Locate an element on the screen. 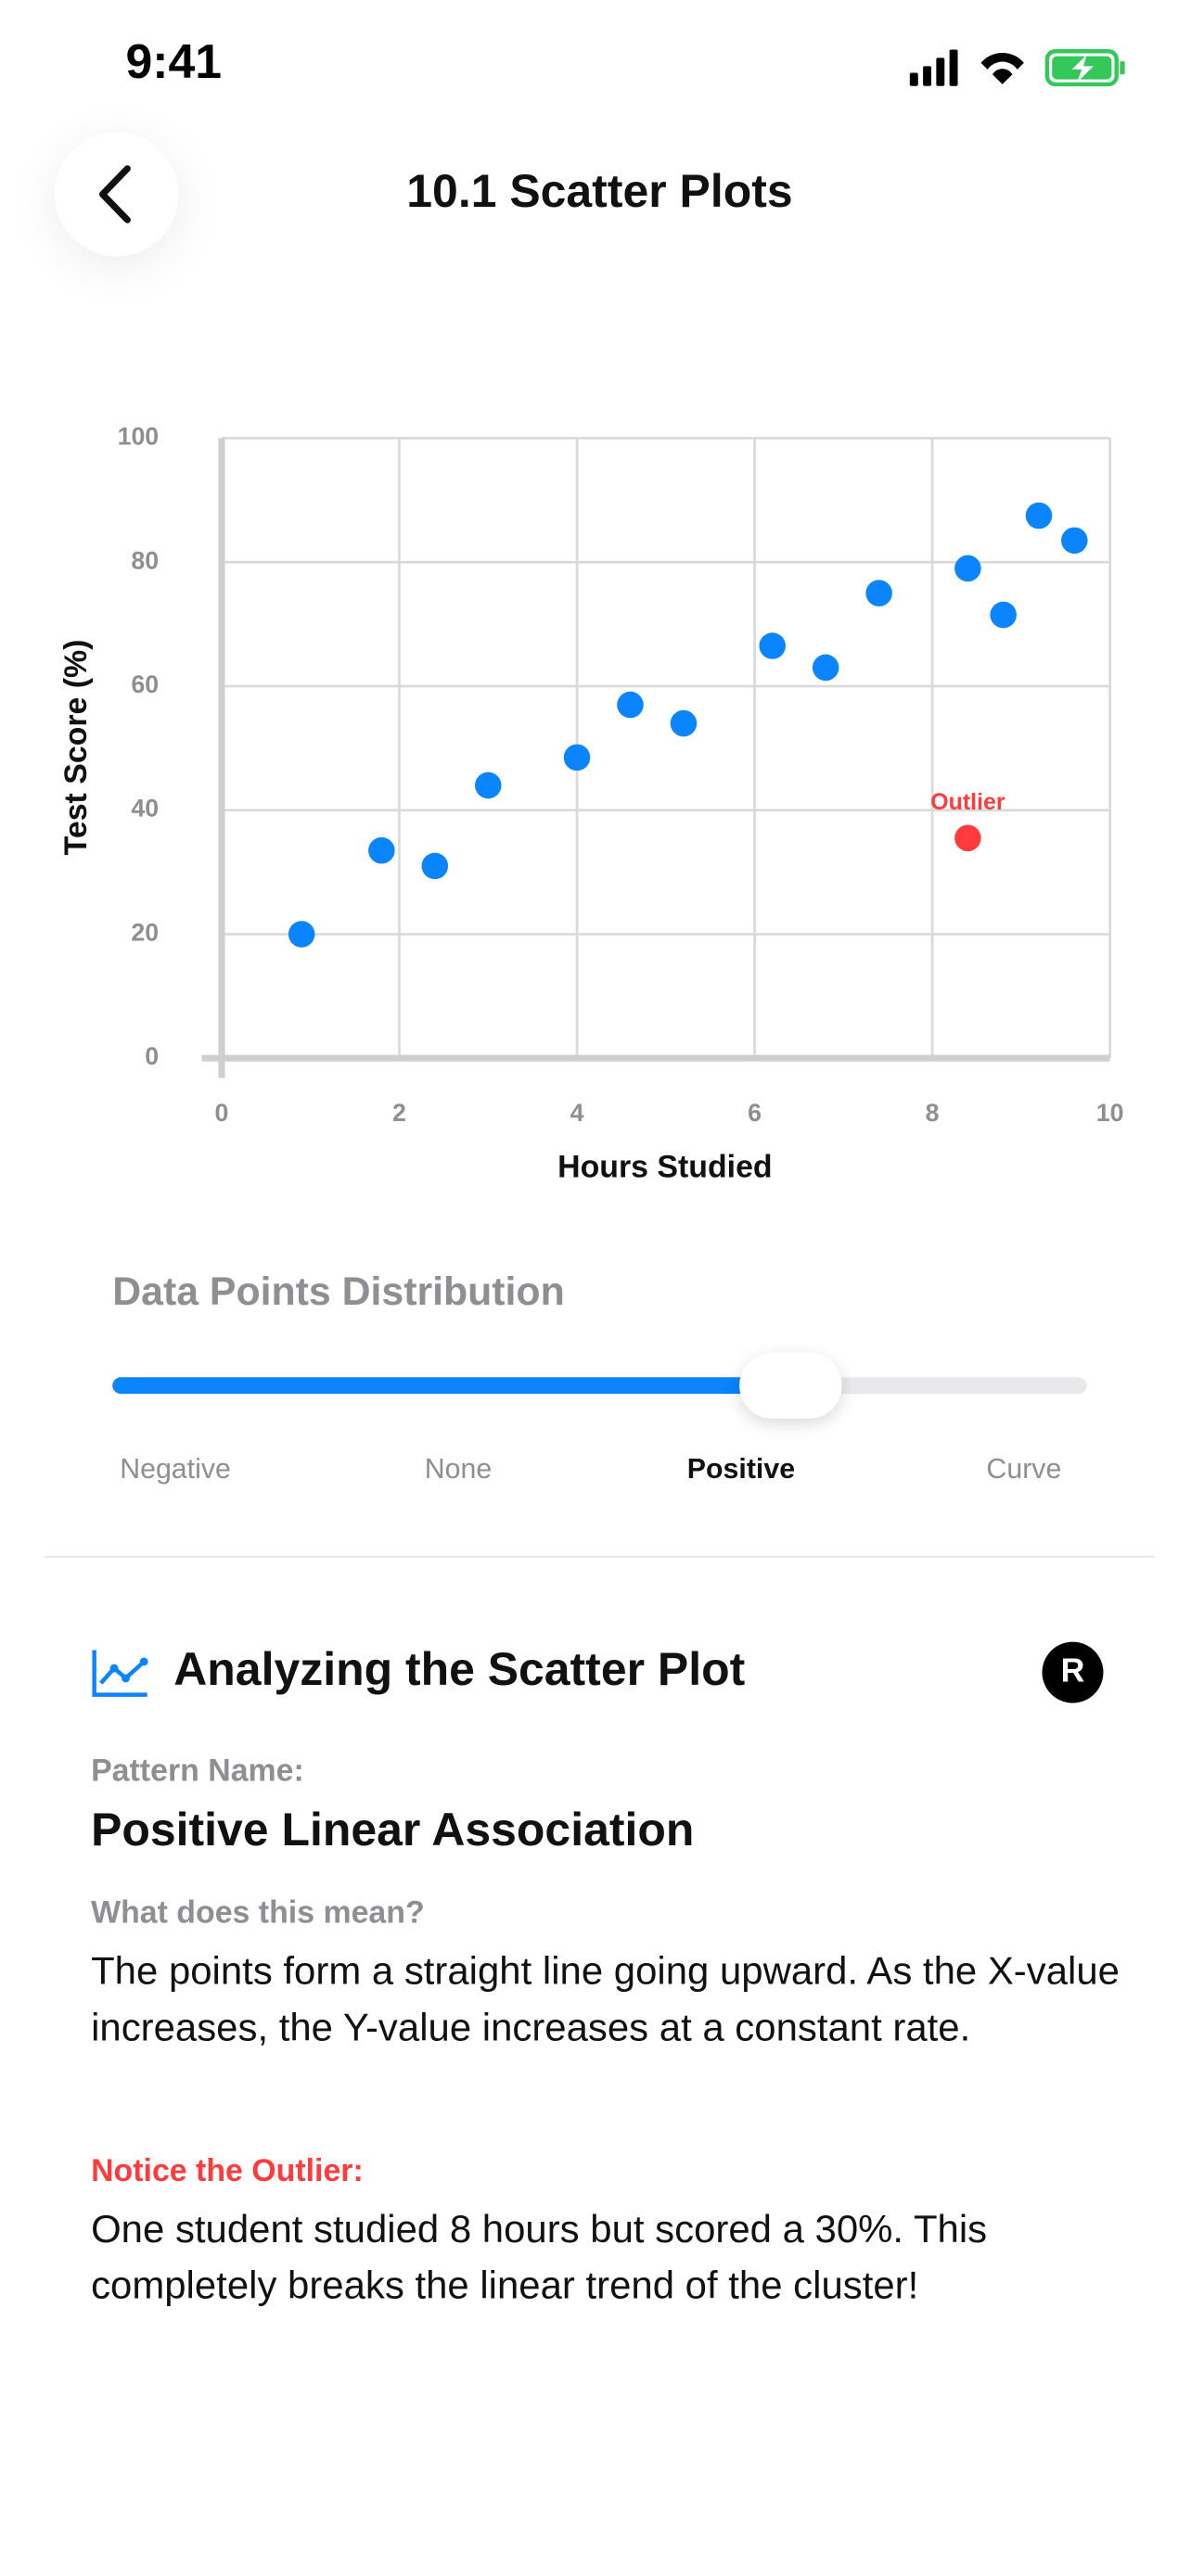 The width and height of the screenshot is (1191, 2576). card-title: Analyzing the Scatter Plot is located at coordinates (459, 1669).